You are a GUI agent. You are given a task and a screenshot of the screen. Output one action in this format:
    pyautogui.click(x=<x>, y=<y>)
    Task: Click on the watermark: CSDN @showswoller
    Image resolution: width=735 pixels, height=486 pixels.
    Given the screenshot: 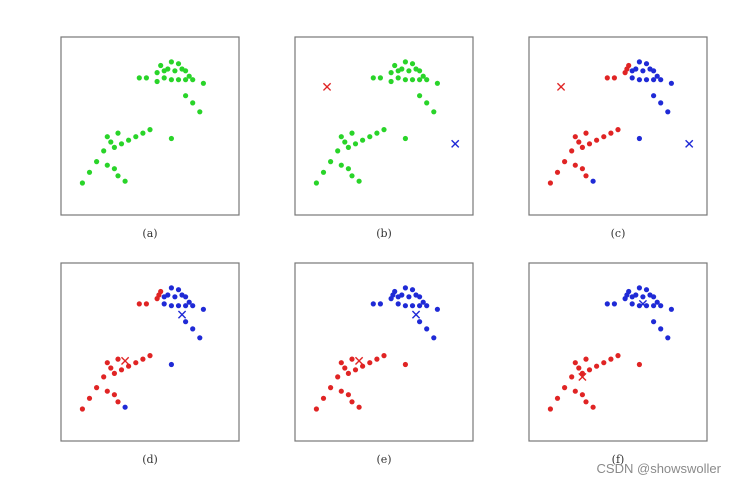 What is the action you would take?
    pyautogui.click(x=658, y=468)
    